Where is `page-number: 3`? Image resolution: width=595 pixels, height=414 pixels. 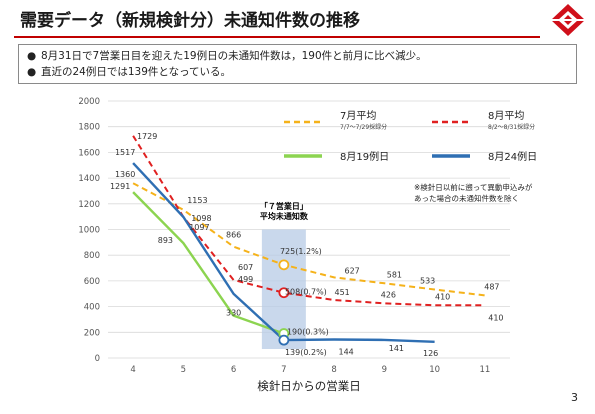 page-number: 3 is located at coordinates (574, 397).